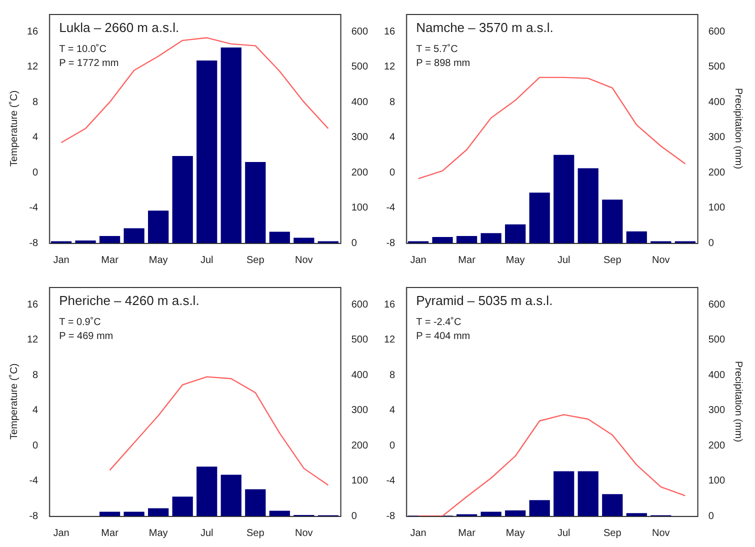 The height and width of the screenshot is (547, 755). Describe the element at coordinates (443, 336) in the screenshot. I see `annotation: P = 404 mm` at that location.